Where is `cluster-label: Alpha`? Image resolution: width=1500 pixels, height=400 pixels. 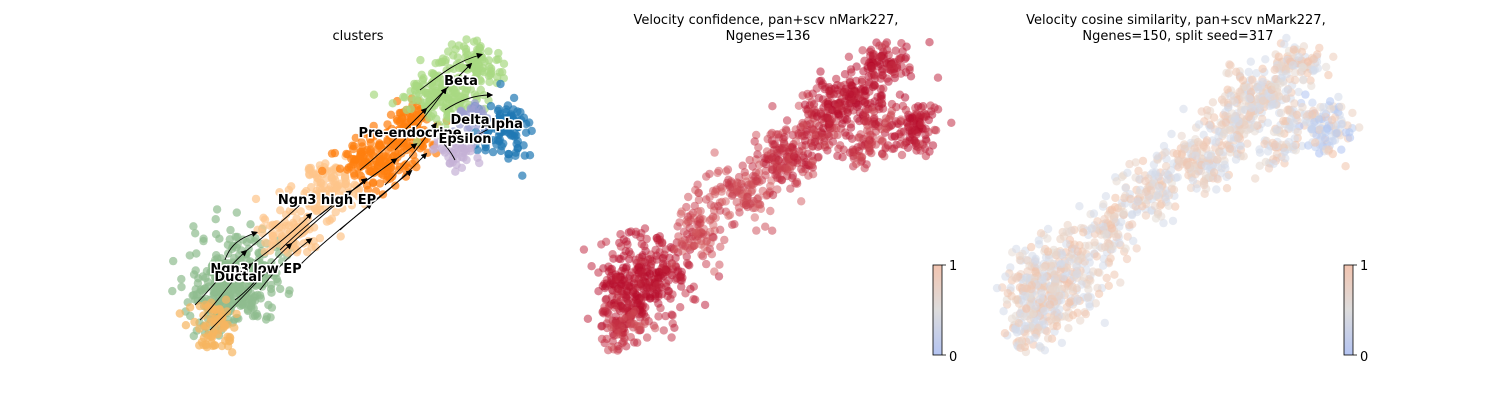
cluster-label: Alpha is located at coordinates (502, 124).